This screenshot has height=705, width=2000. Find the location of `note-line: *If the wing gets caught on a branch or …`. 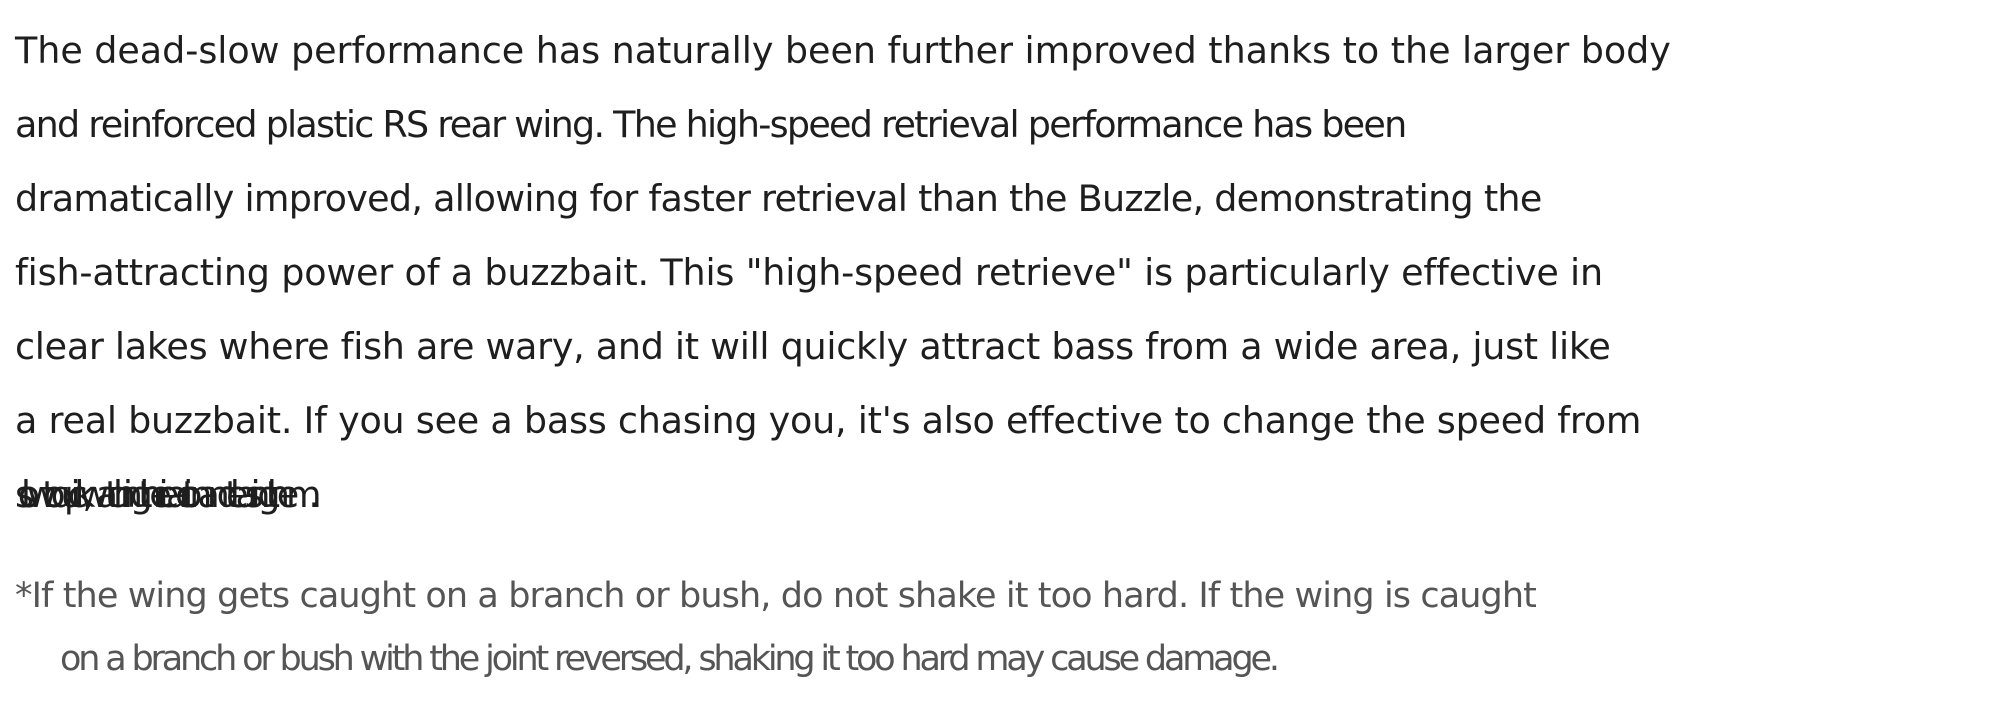

note-line: *If the wing gets caught on a branch or … is located at coordinates (776, 596).